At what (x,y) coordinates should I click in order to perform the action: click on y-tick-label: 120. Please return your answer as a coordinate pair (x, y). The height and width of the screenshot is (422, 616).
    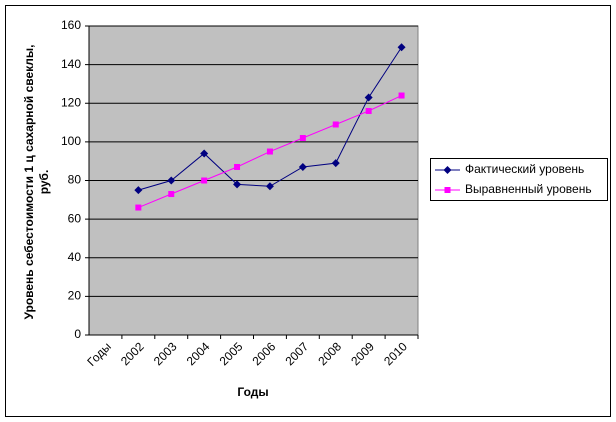
    Looking at the image, I should click on (71, 102).